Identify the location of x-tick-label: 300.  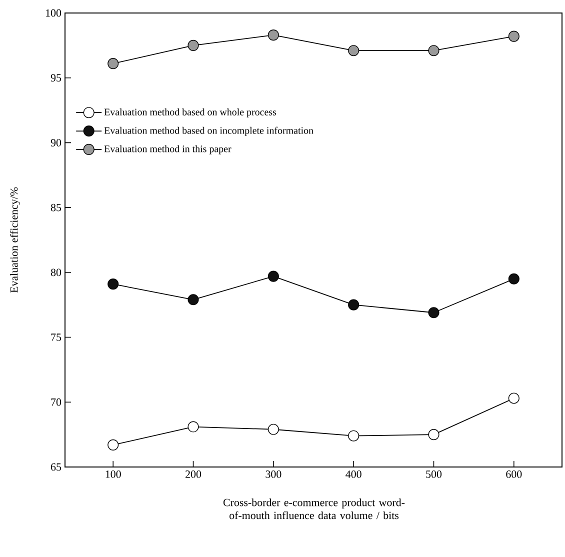
(274, 474).